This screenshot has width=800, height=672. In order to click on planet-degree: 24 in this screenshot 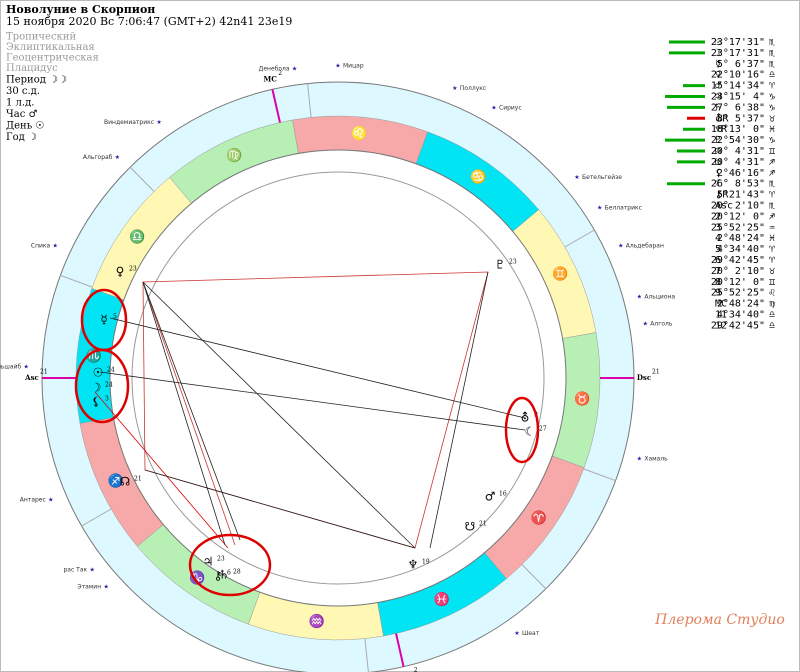, I will do `click(109, 385)`.